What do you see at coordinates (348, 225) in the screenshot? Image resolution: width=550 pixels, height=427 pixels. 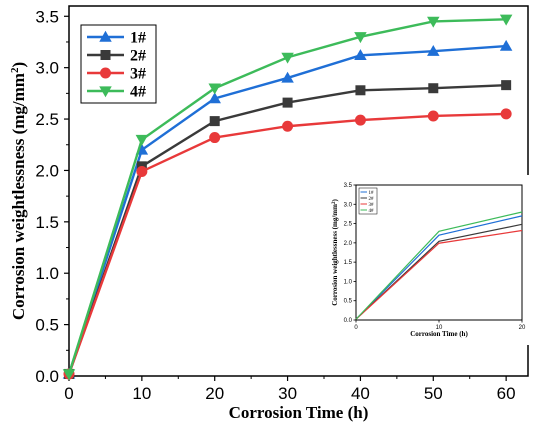 I see `inset-y-tick-label: 2.5` at bounding box center [348, 225].